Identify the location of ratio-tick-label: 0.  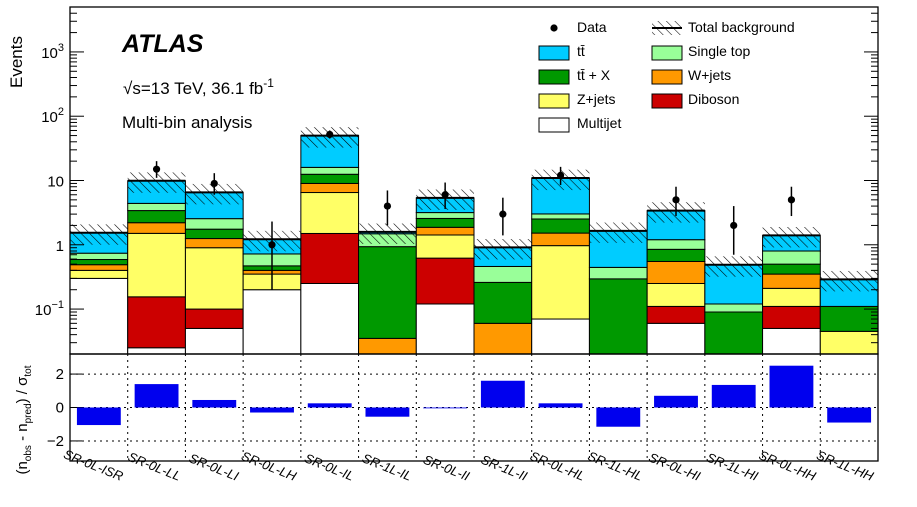
(60, 408).